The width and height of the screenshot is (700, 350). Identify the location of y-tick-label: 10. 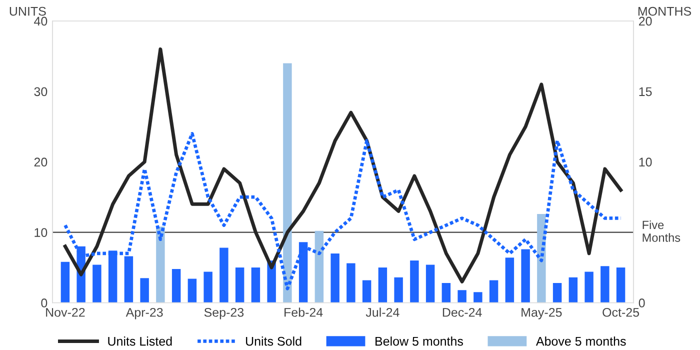
(41, 232).